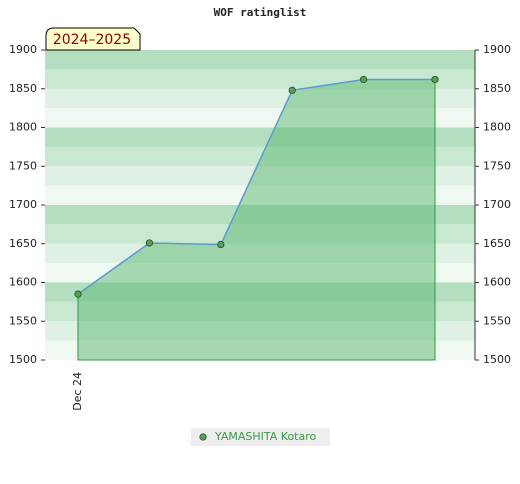 The image size is (520, 484). What do you see at coordinates (77, 391) in the screenshot?
I see `x-tick-label: Dec 24` at bounding box center [77, 391].